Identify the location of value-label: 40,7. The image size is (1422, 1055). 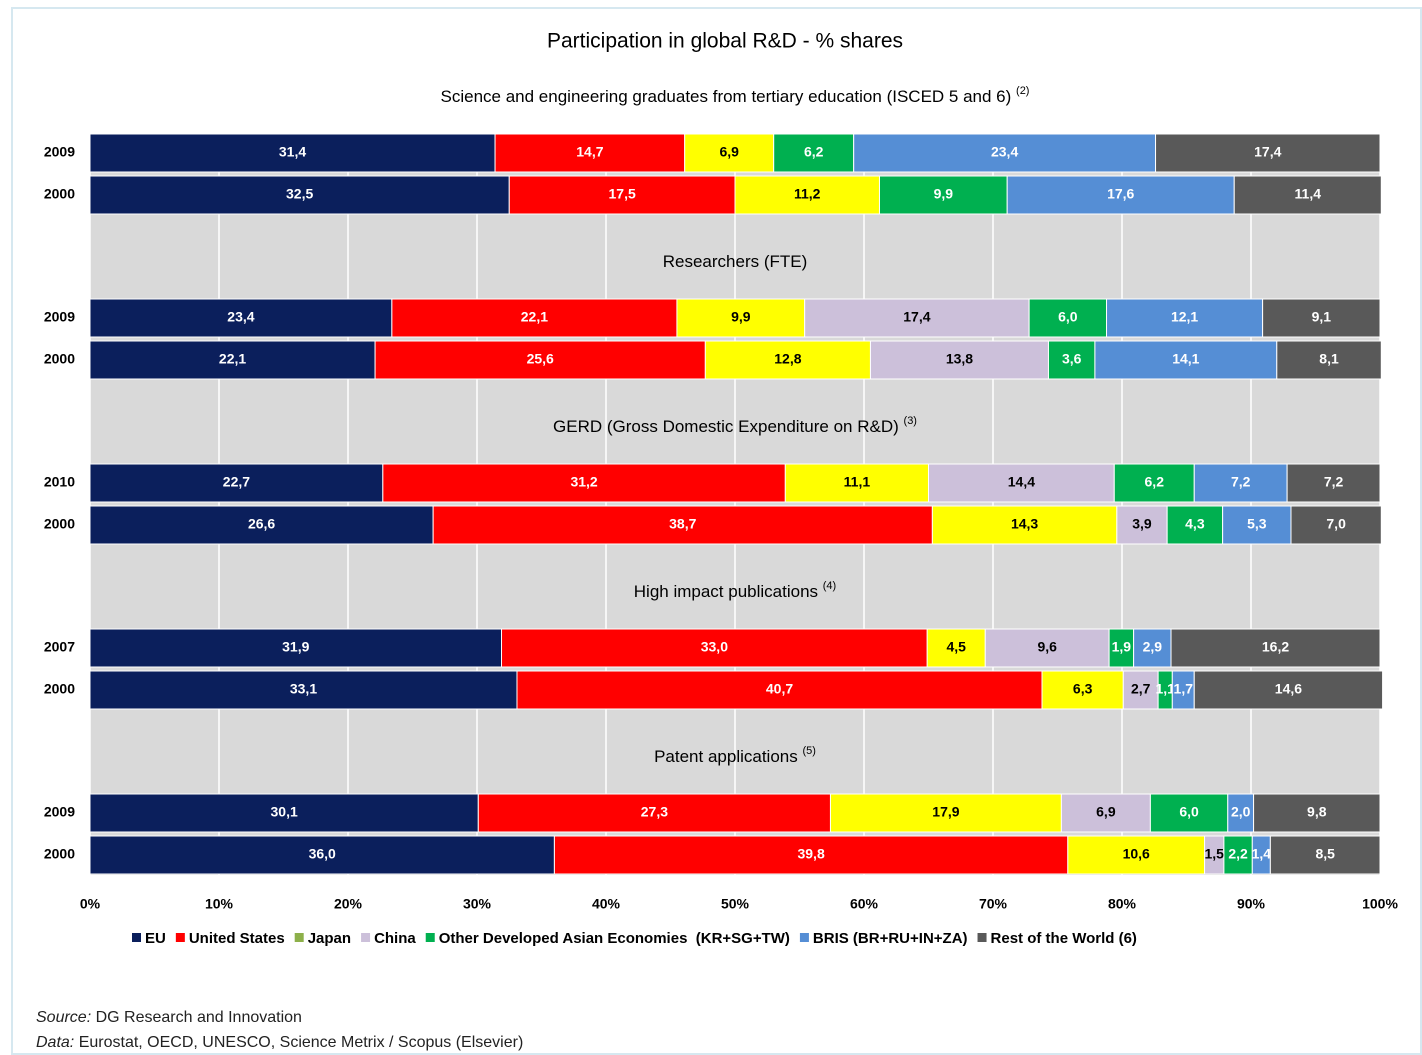
(779, 689).